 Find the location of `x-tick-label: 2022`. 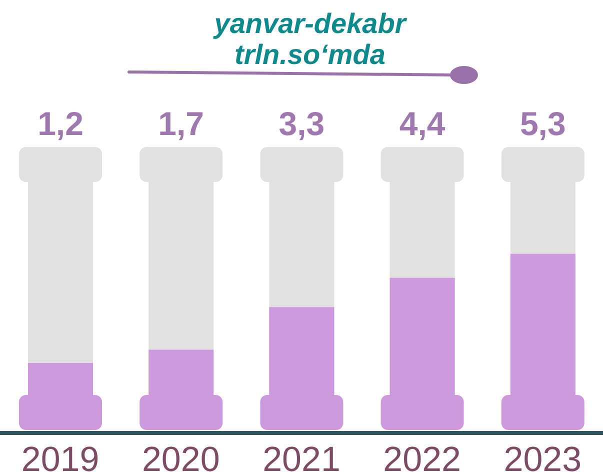

x-tick-label: 2022 is located at coordinates (422, 456).